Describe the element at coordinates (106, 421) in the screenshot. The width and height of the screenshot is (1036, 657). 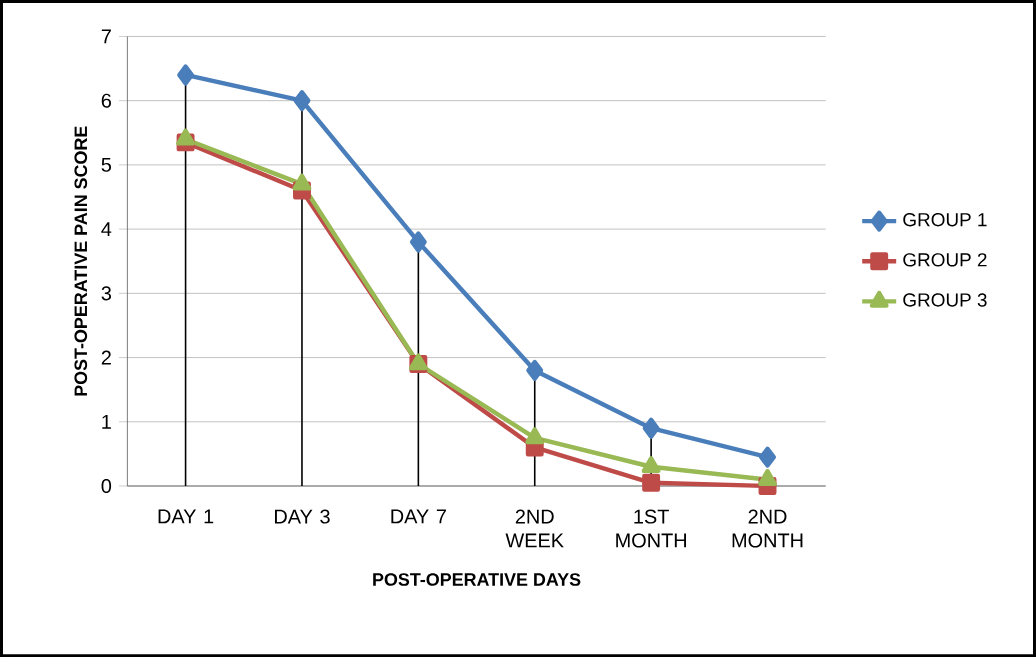
I see `y-tick-label: 1` at that location.